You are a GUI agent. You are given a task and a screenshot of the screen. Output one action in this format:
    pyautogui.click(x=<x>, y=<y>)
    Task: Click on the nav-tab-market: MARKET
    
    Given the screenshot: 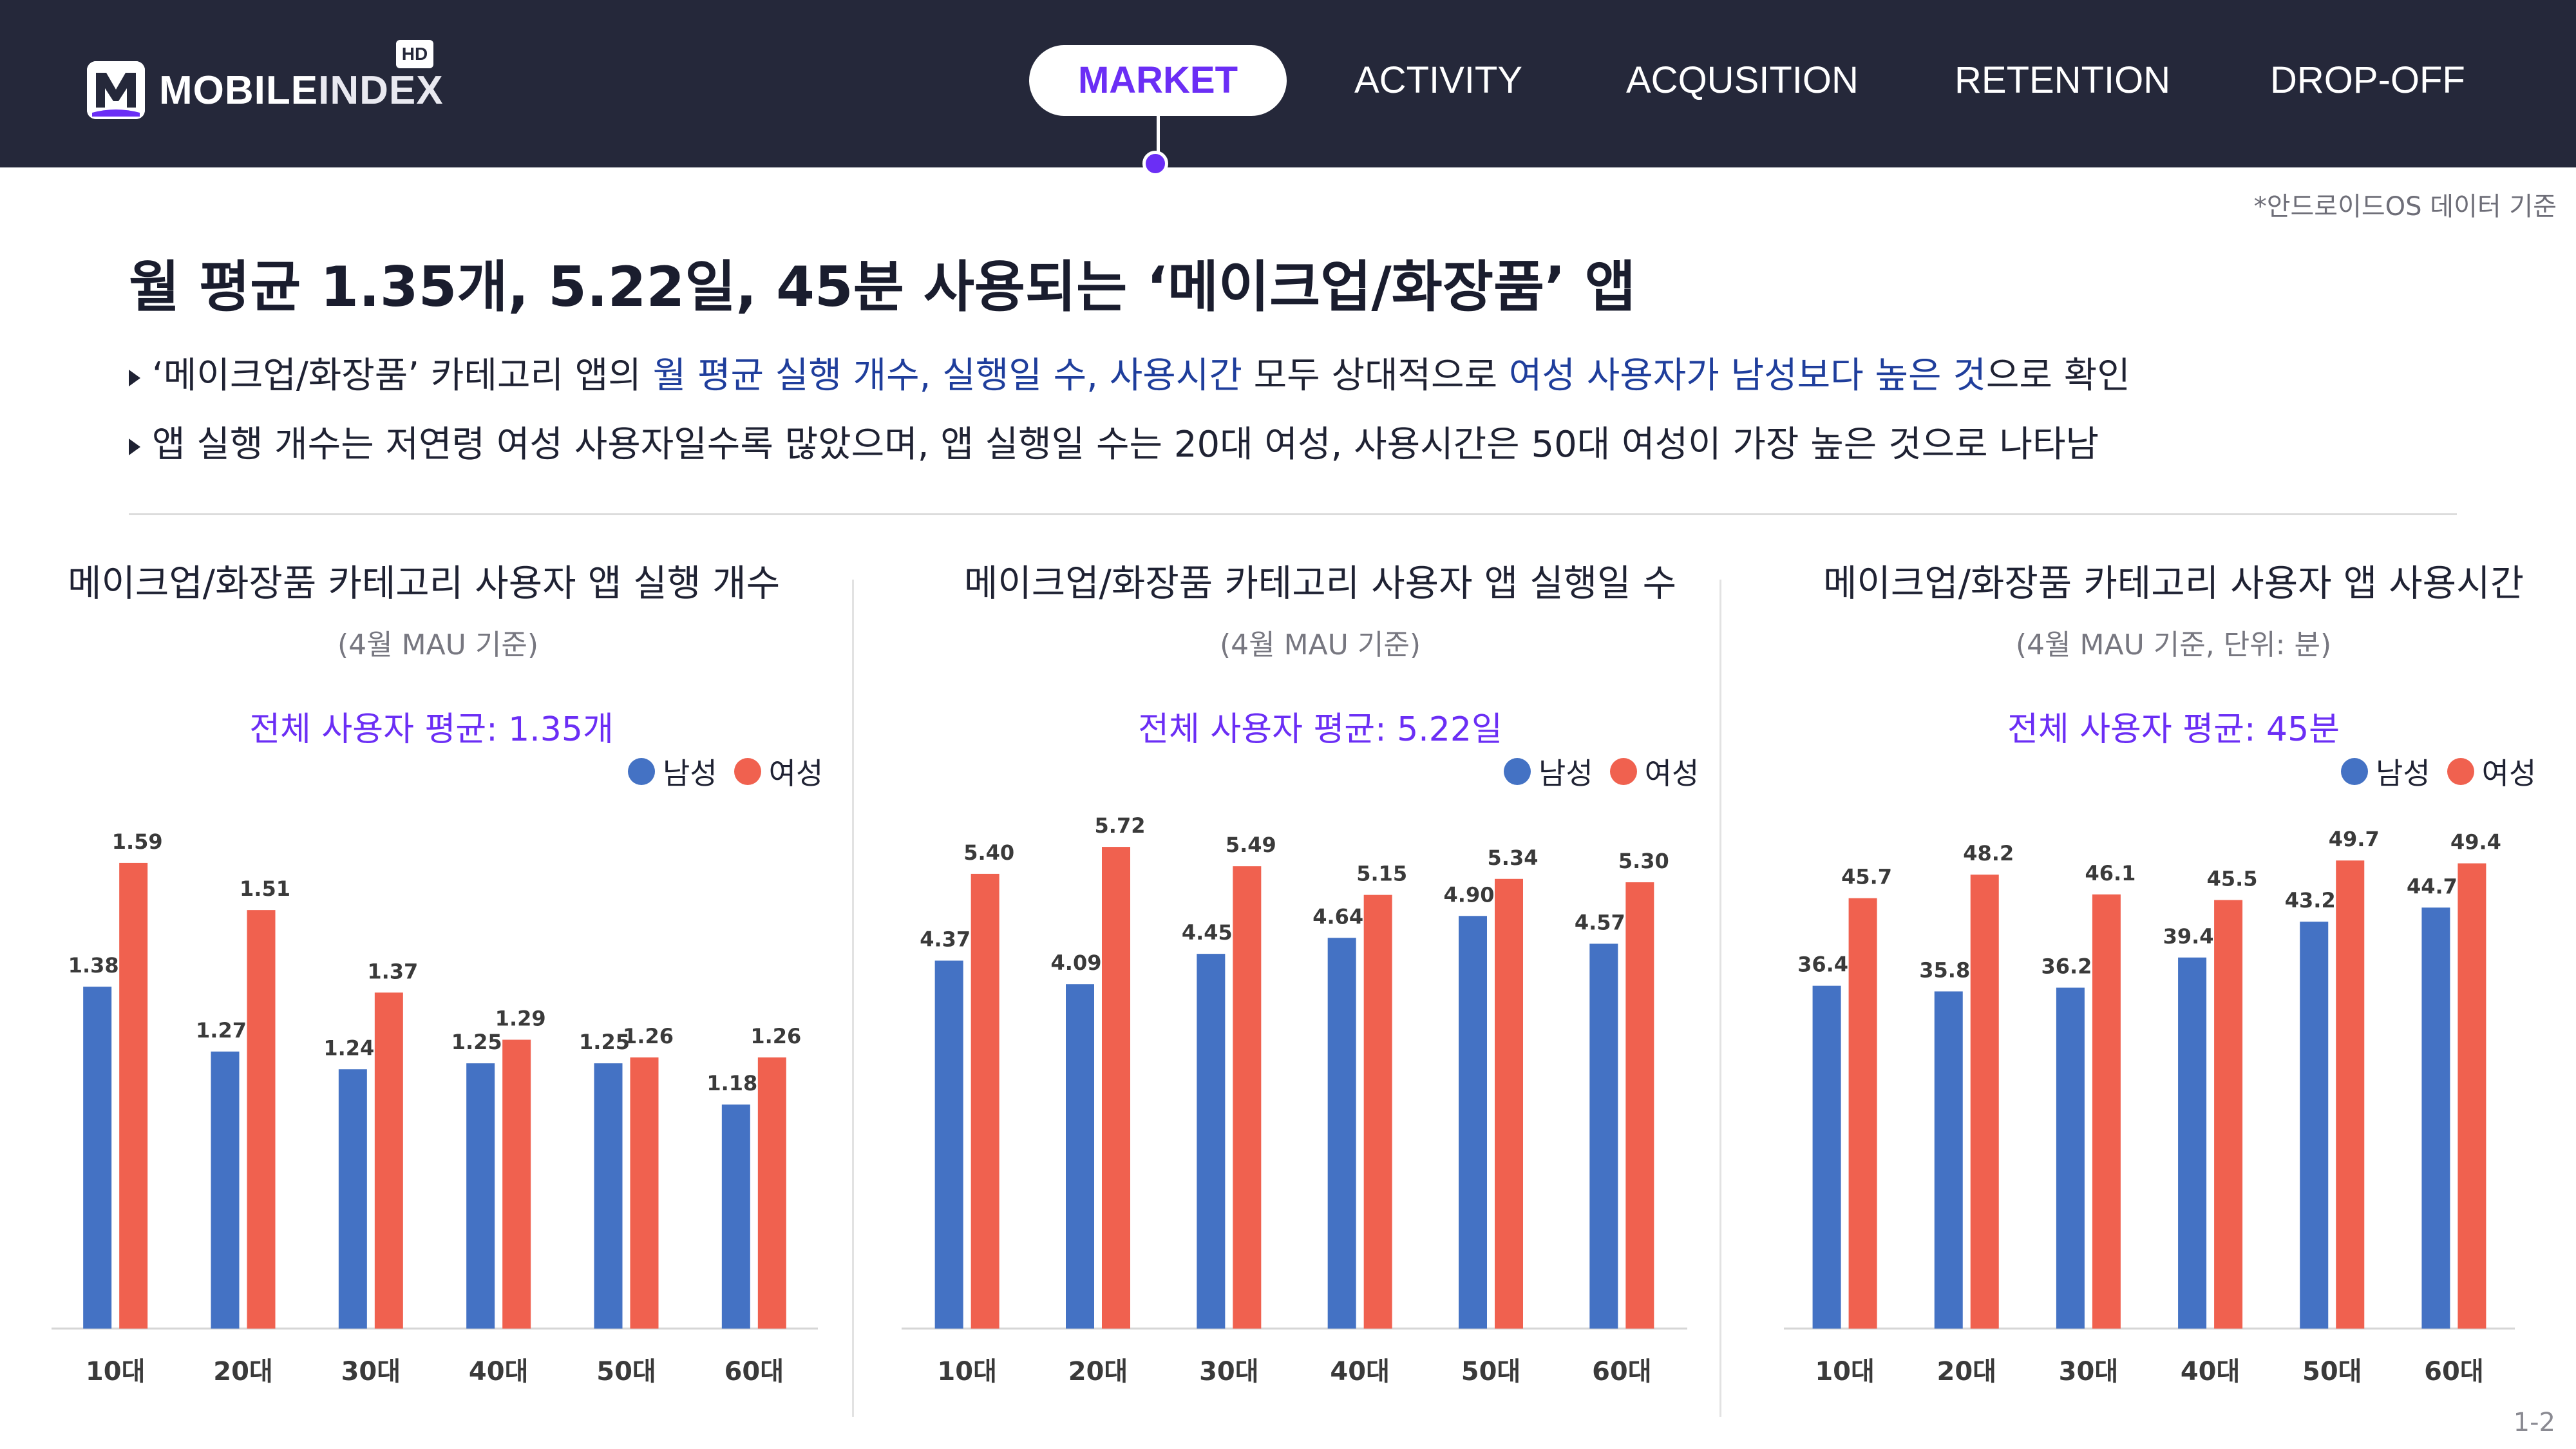 What is the action you would take?
    pyautogui.click(x=1158, y=80)
    